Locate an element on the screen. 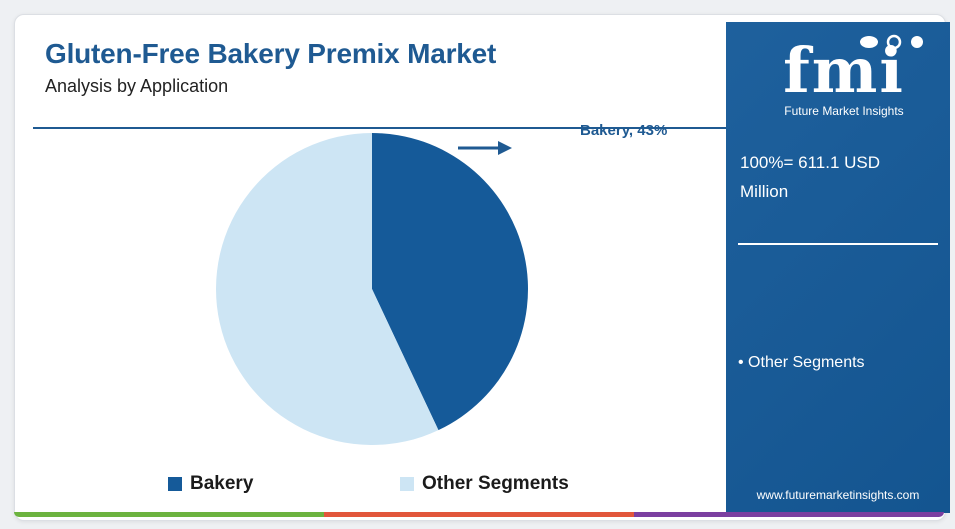 Image resolution: width=955 pixels, height=529 pixels. sidebar-bullet-other-segments: • Other Segments is located at coordinates (801, 362).